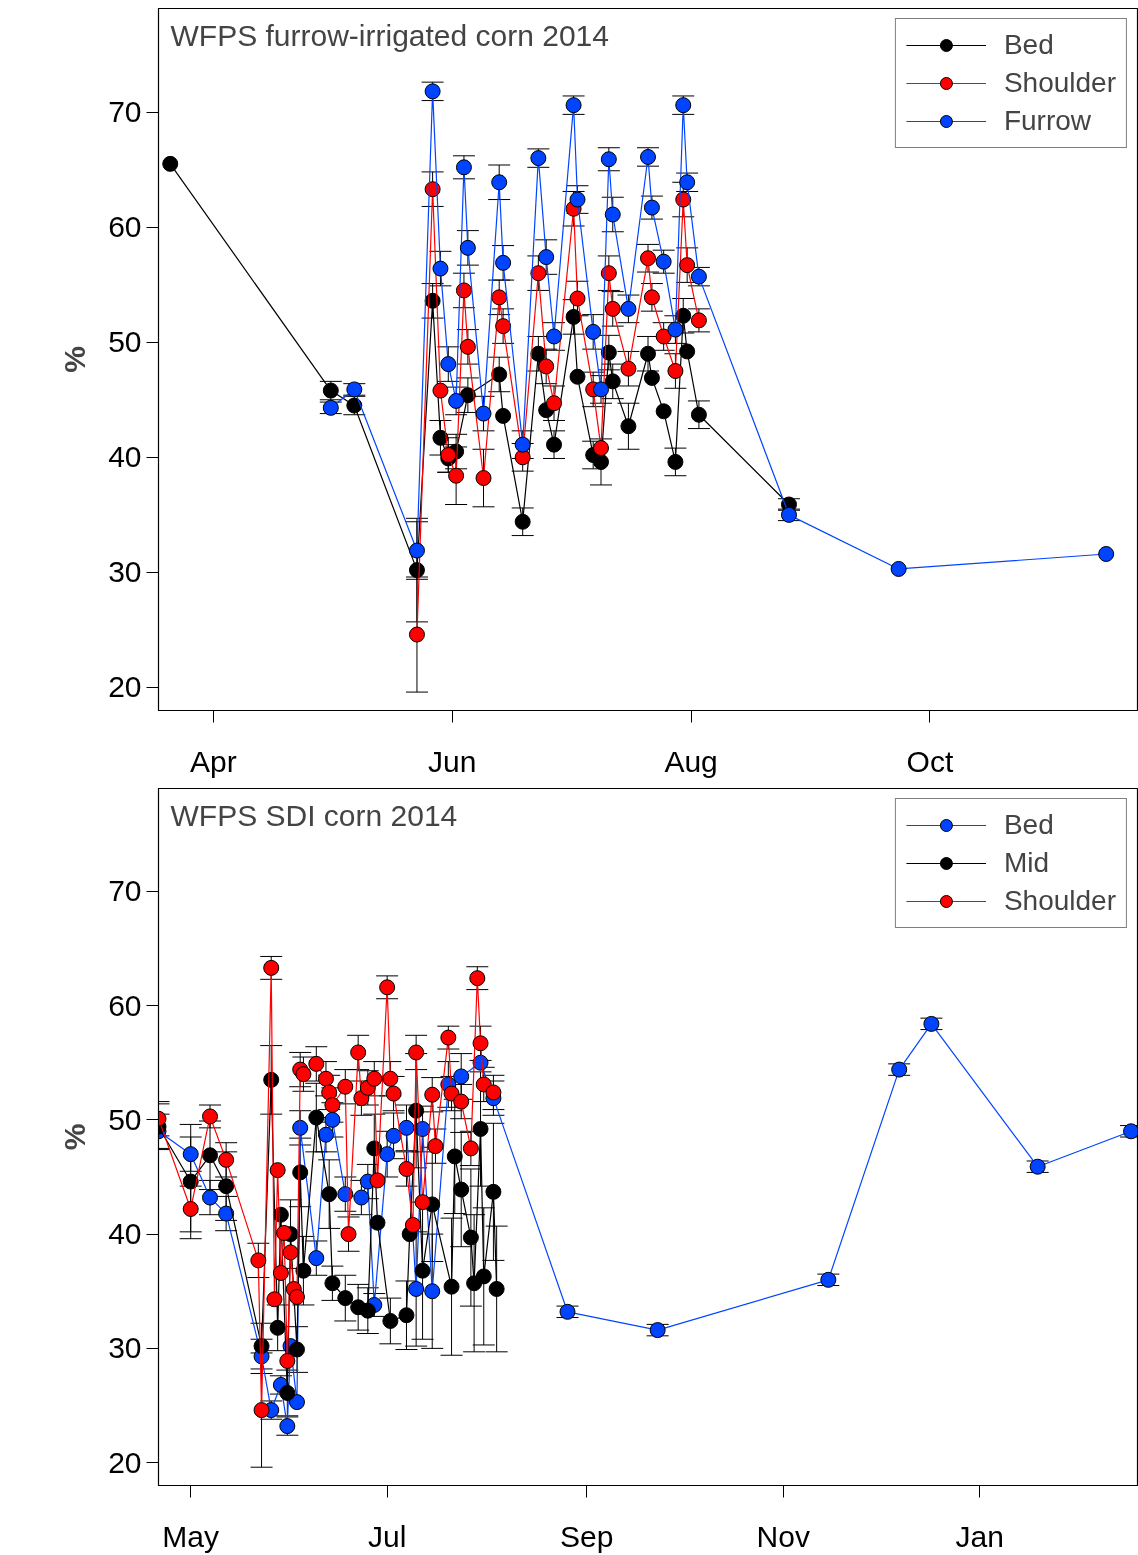 Image resolution: width=1138 pixels, height=1555 pixels. I want to click on y-tick-label: 20, so click(125, 1462).